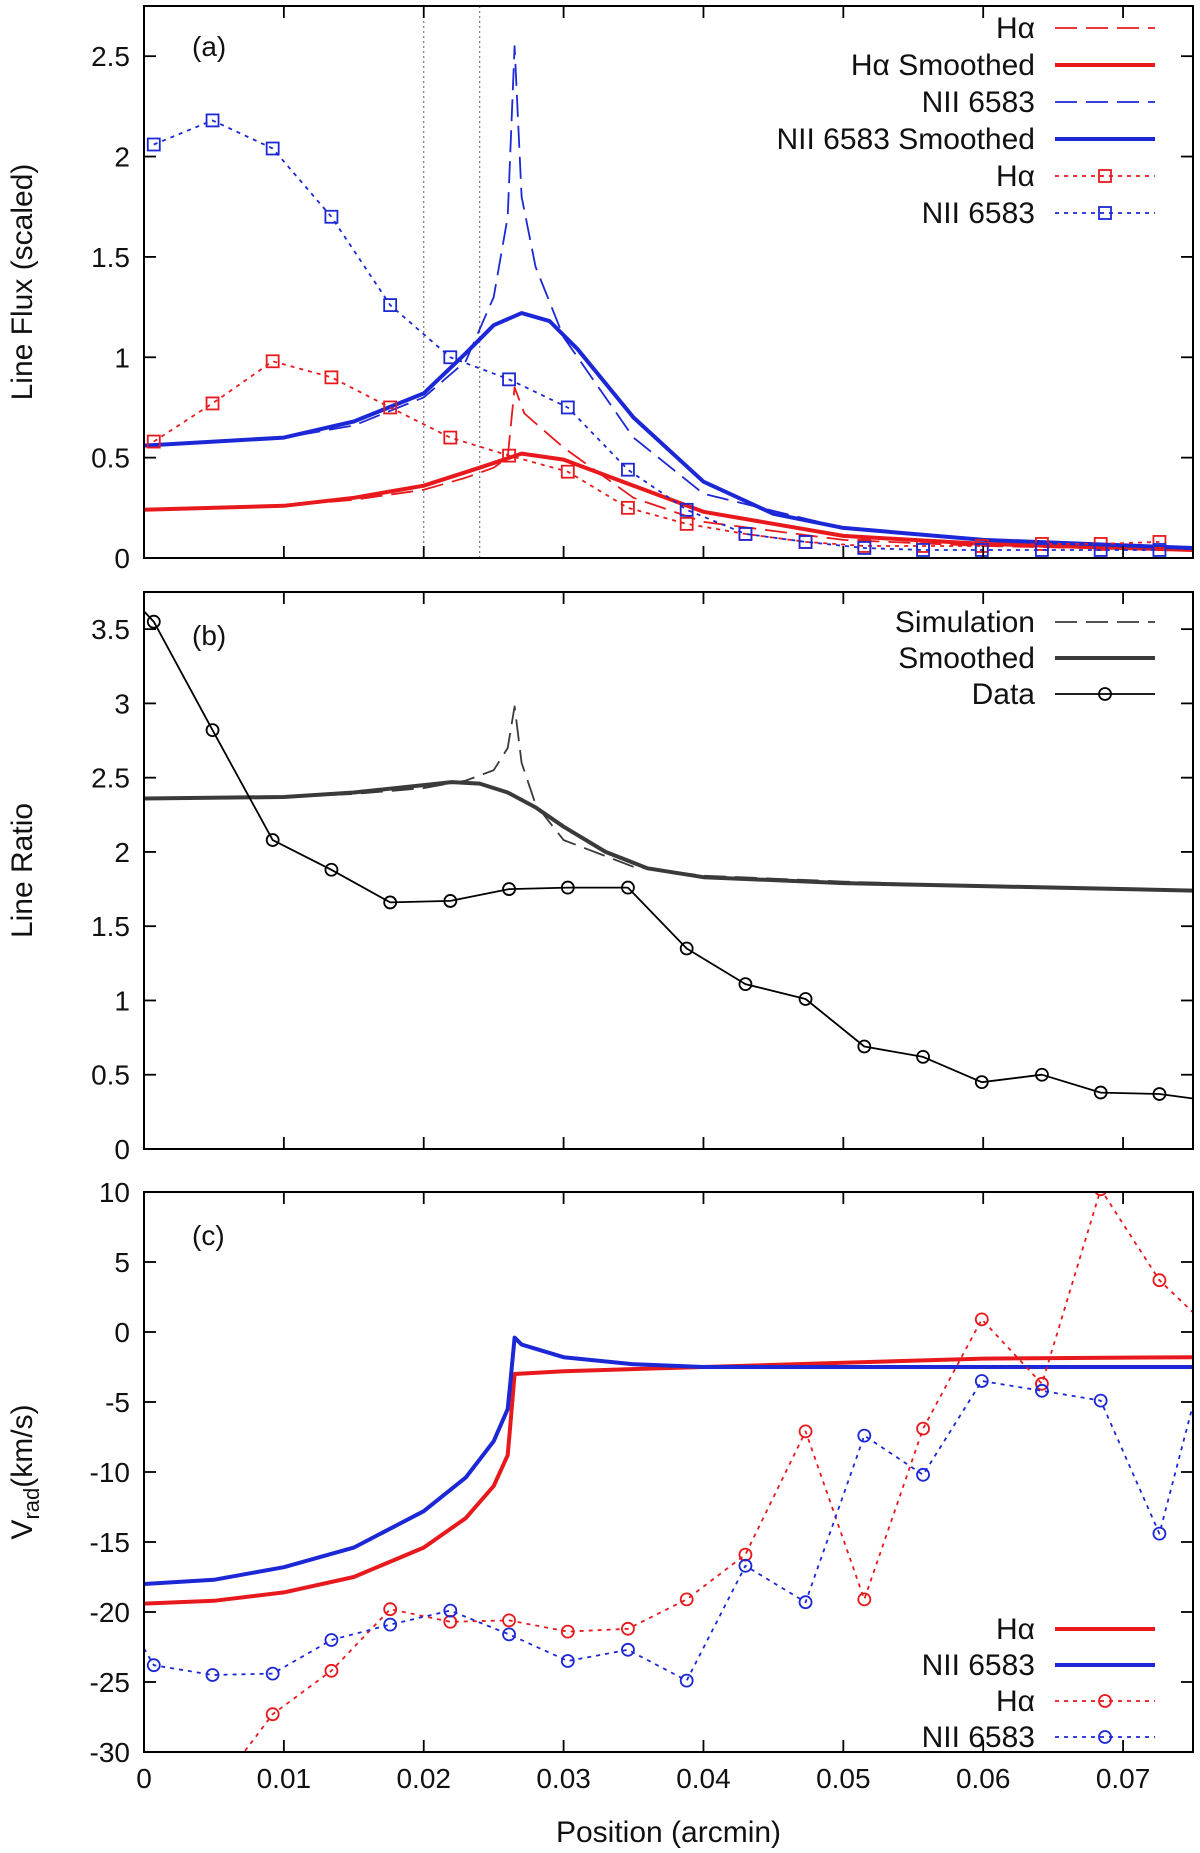  Describe the element at coordinates (22, 1445) in the screenshot. I see `panel-c-y-axis-label-unit: (km/s)` at that location.